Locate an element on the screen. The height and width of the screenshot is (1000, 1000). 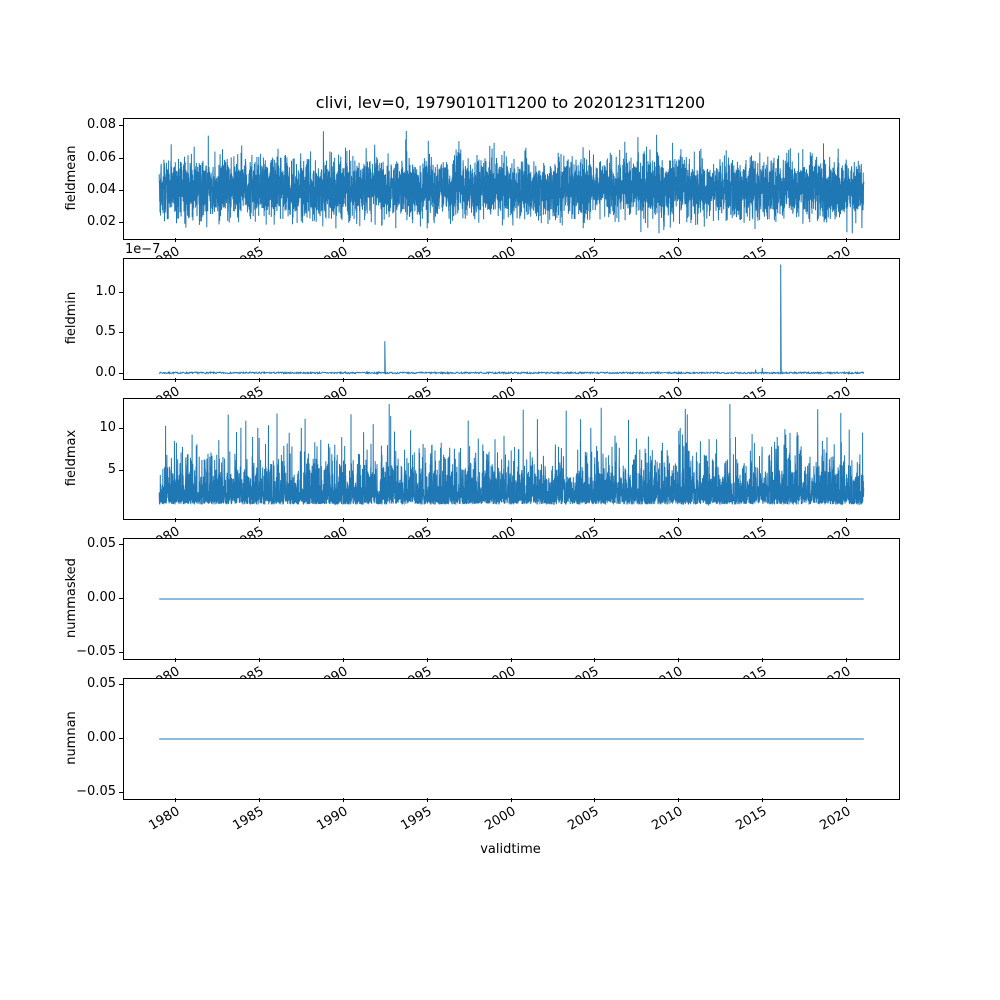
y-tick-label: 0.02 is located at coordinates (101, 221).